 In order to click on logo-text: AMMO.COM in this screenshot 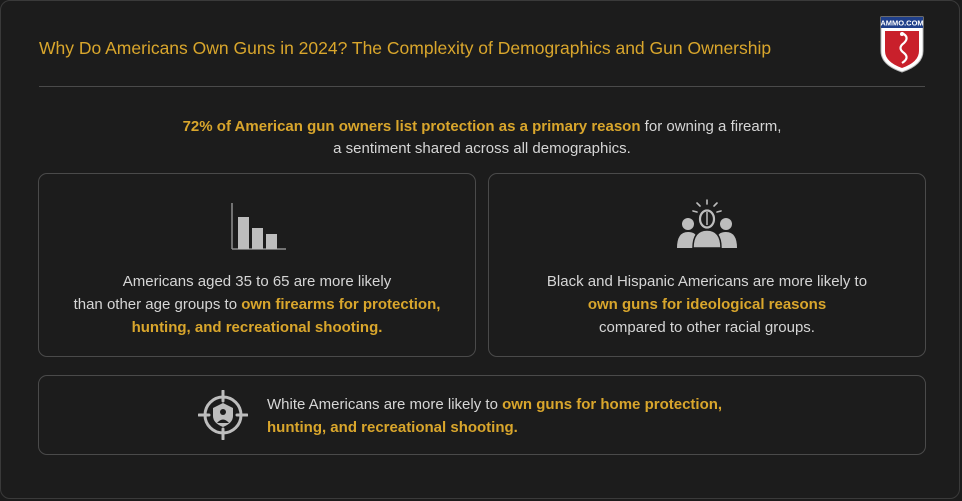, I will do `click(901, 23)`.